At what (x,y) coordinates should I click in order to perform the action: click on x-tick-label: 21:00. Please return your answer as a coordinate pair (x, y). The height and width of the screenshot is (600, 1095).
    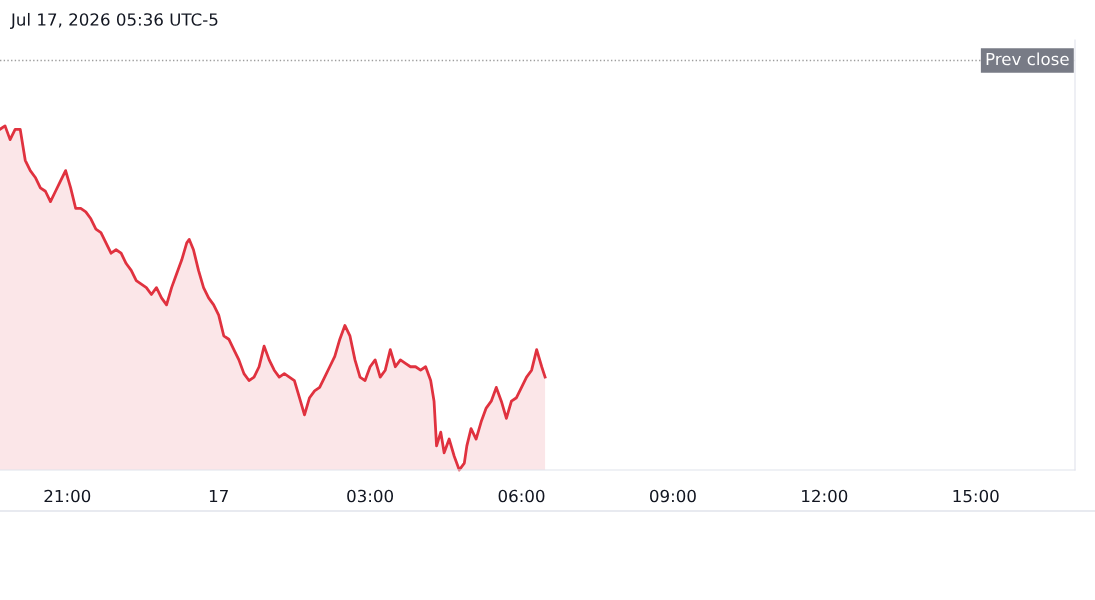
    Looking at the image, I should click on (67, 496).